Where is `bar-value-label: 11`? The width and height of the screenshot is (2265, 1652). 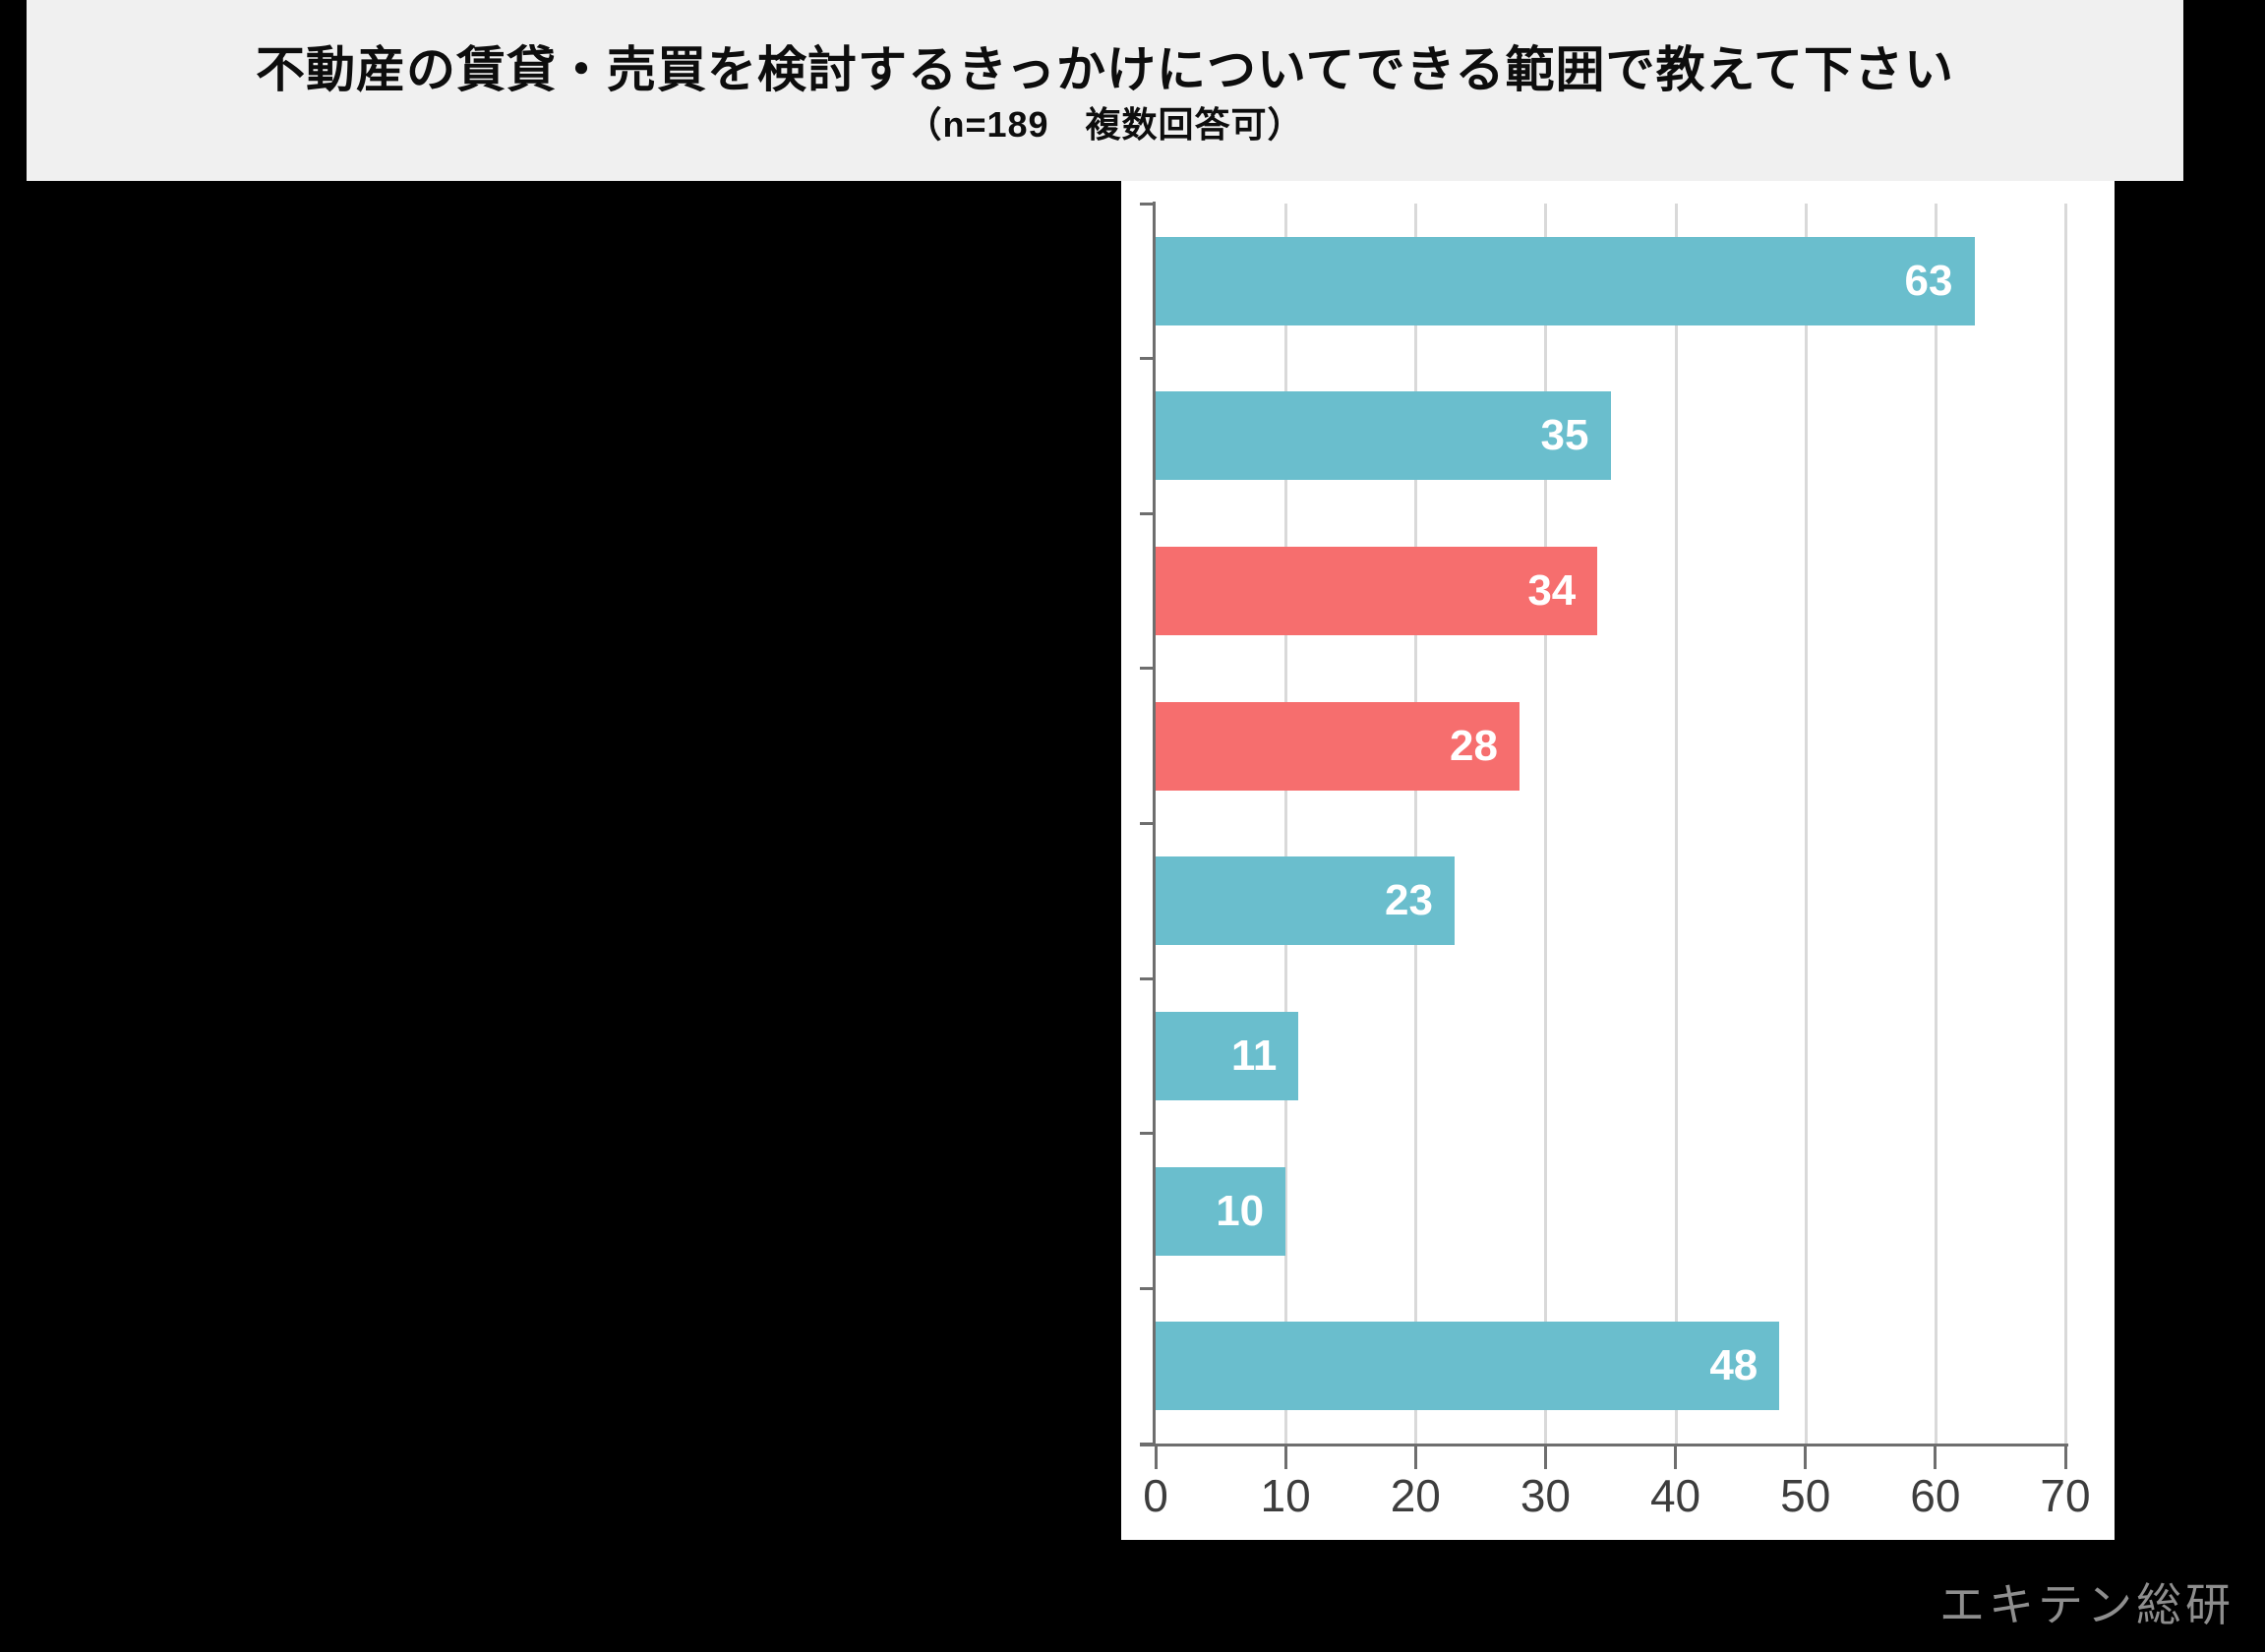 bar-value-label: 11 is located at coordinates (1254, 1055).